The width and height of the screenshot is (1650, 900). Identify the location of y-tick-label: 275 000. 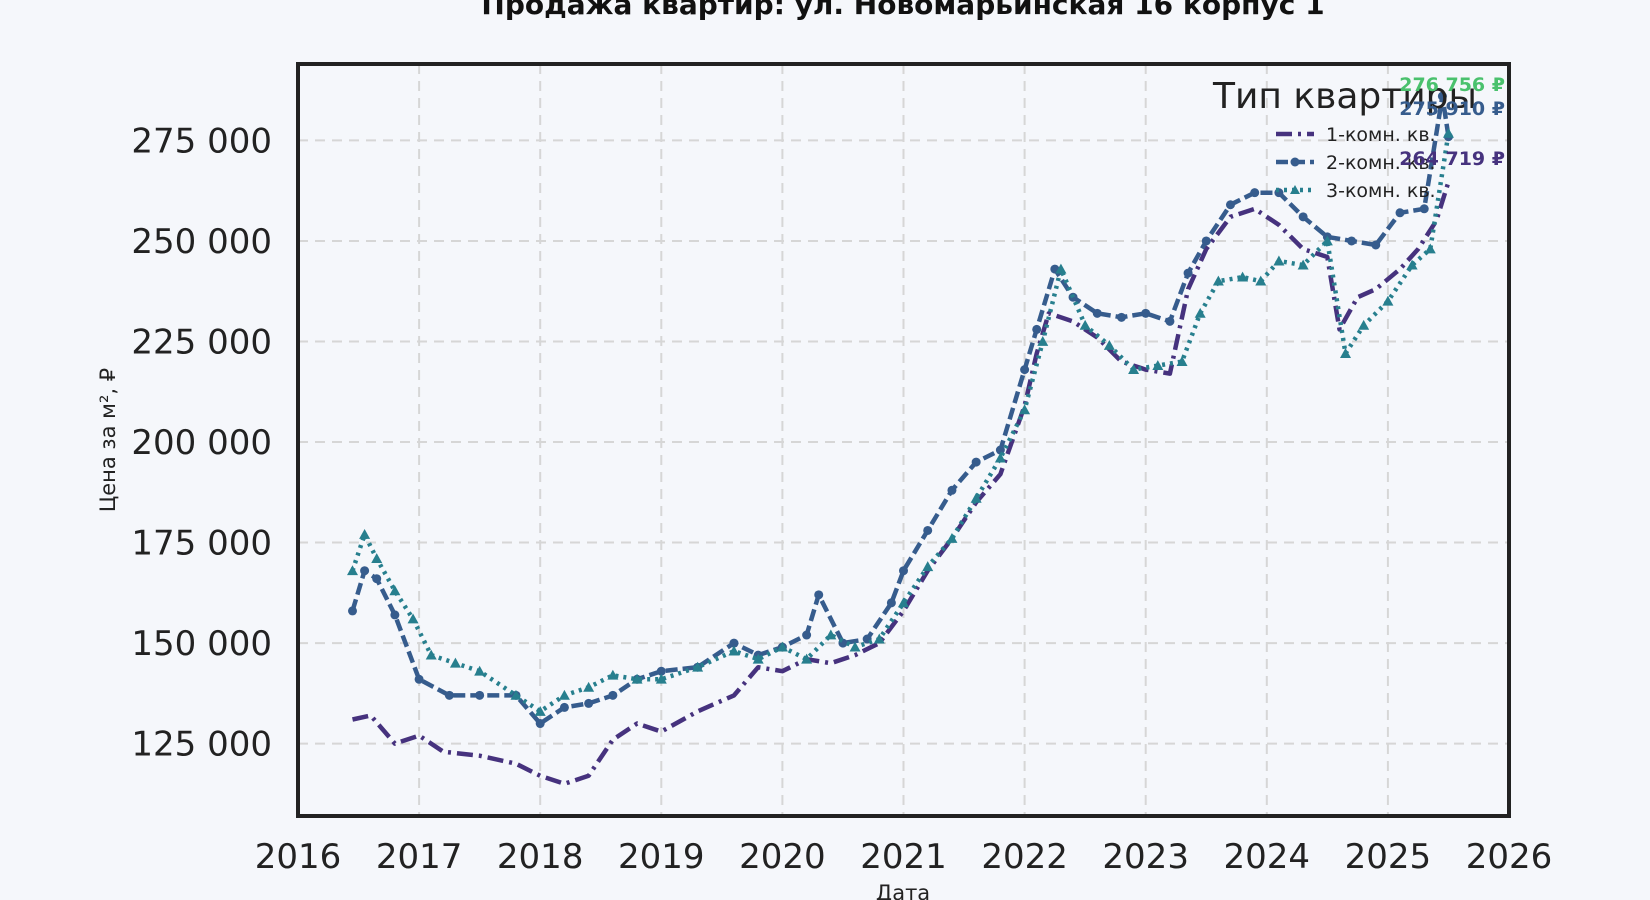
(201, 141).